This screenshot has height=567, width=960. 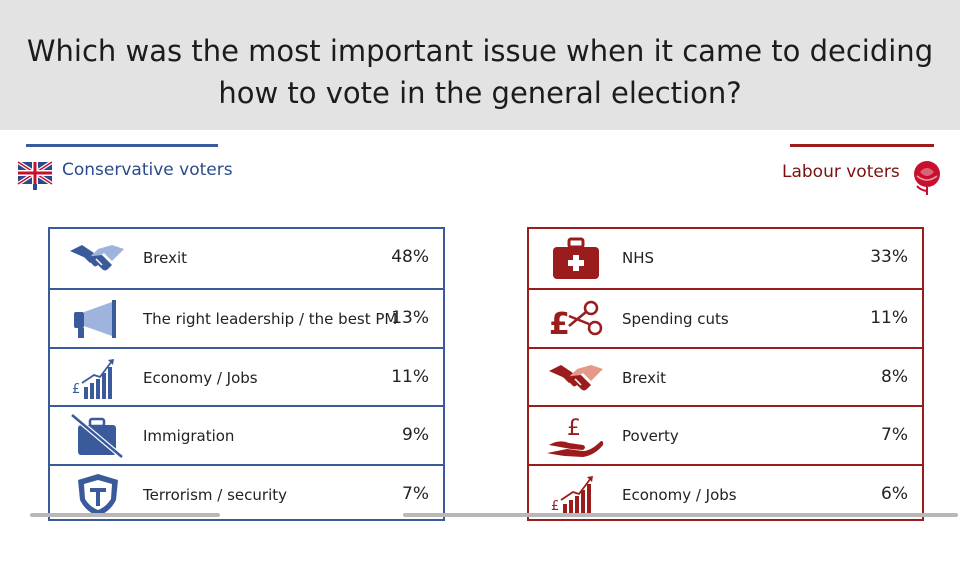 What do you see at coordinates (98, 495) in the screenshot?
I see `shield-icon` at bounding box center [98, 495].